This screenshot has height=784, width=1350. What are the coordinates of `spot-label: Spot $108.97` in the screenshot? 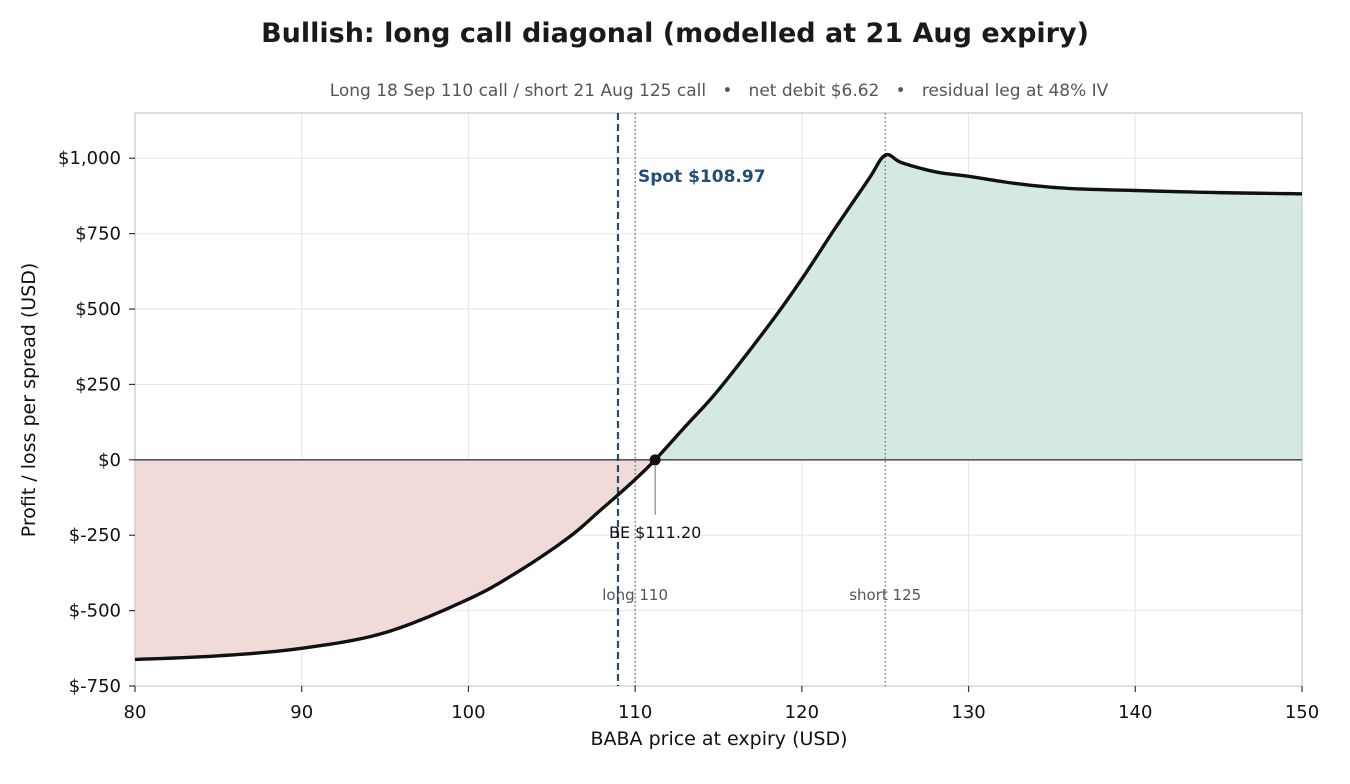 It's located at (702, 177).